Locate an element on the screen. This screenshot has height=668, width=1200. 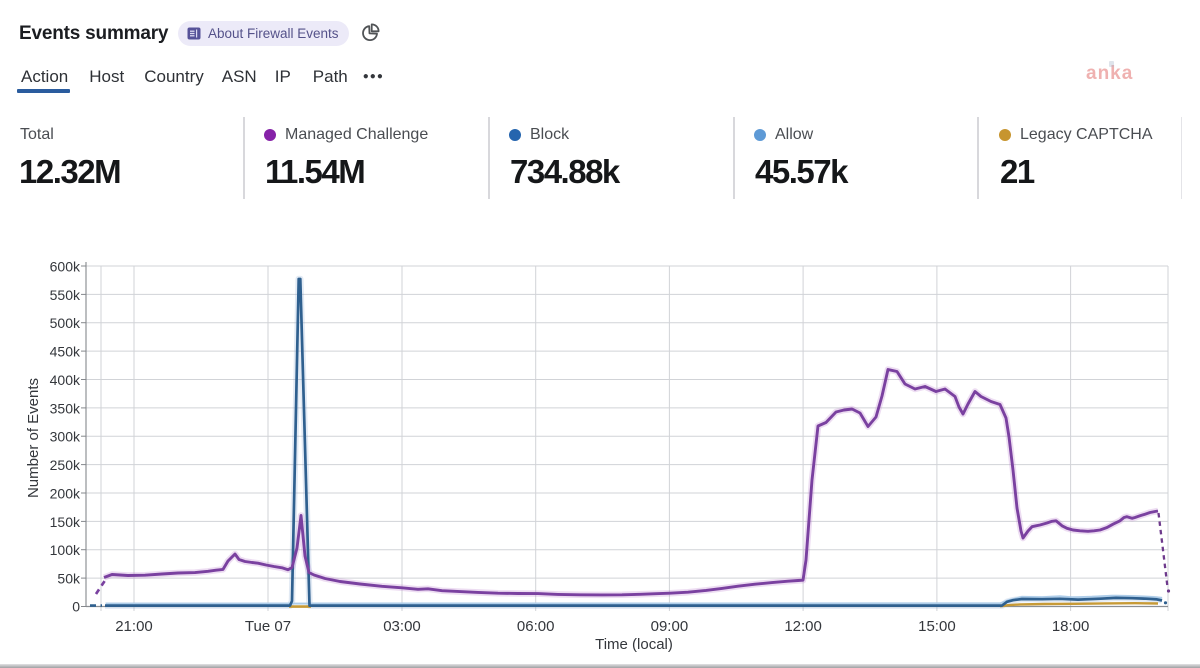
svg-text: 50k is located at coordinates (69, 579).